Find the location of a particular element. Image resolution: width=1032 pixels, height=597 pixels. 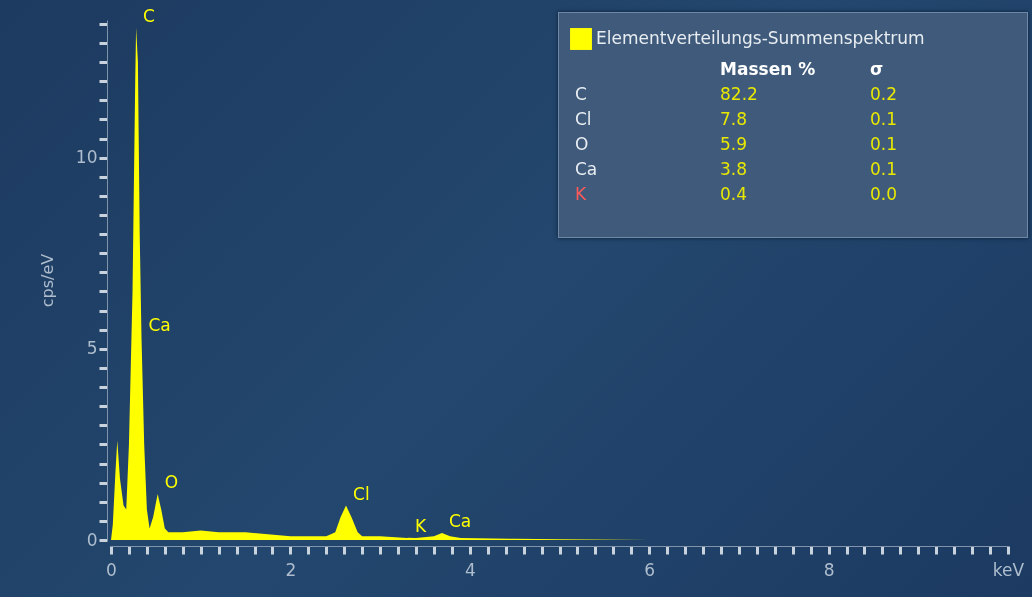

y-tick-label: 0 is located at coordinates (92, 539).